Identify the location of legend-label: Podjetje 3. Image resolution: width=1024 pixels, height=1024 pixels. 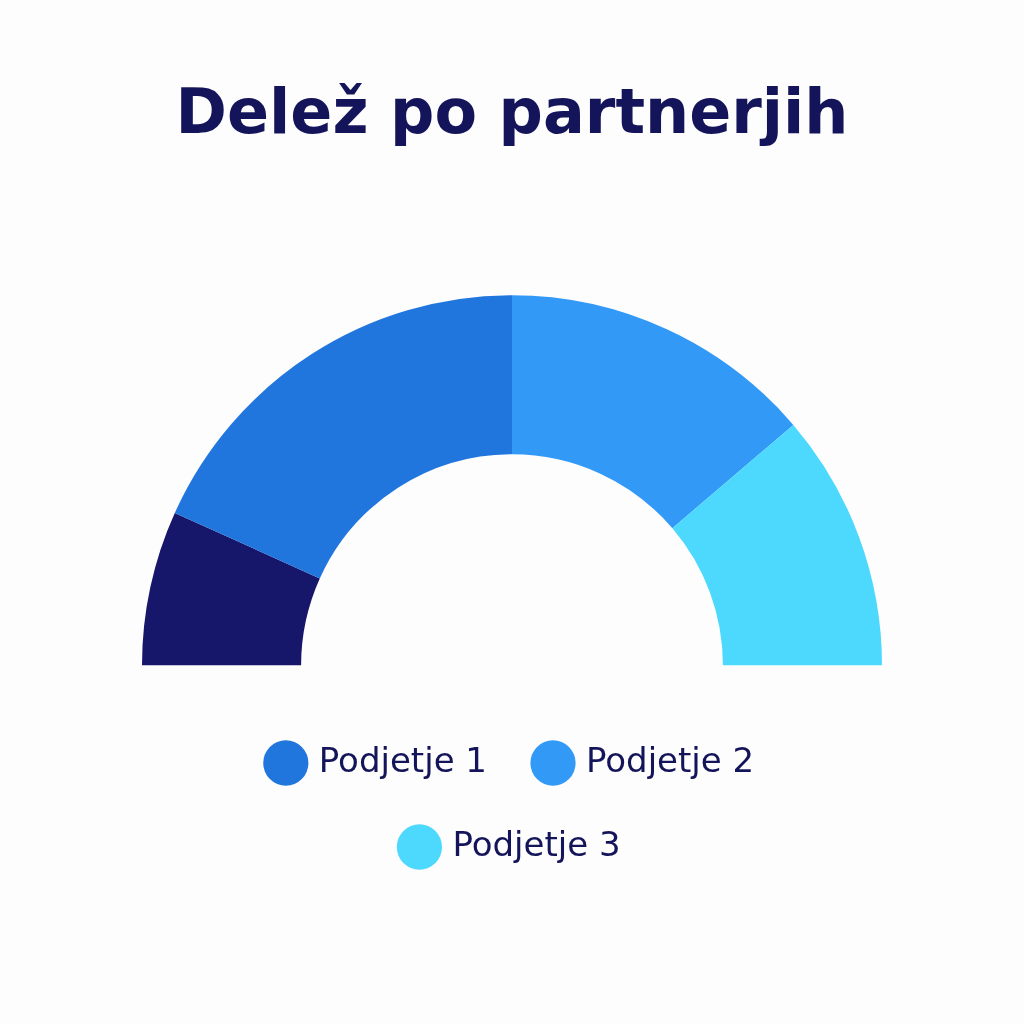
(536, 843).